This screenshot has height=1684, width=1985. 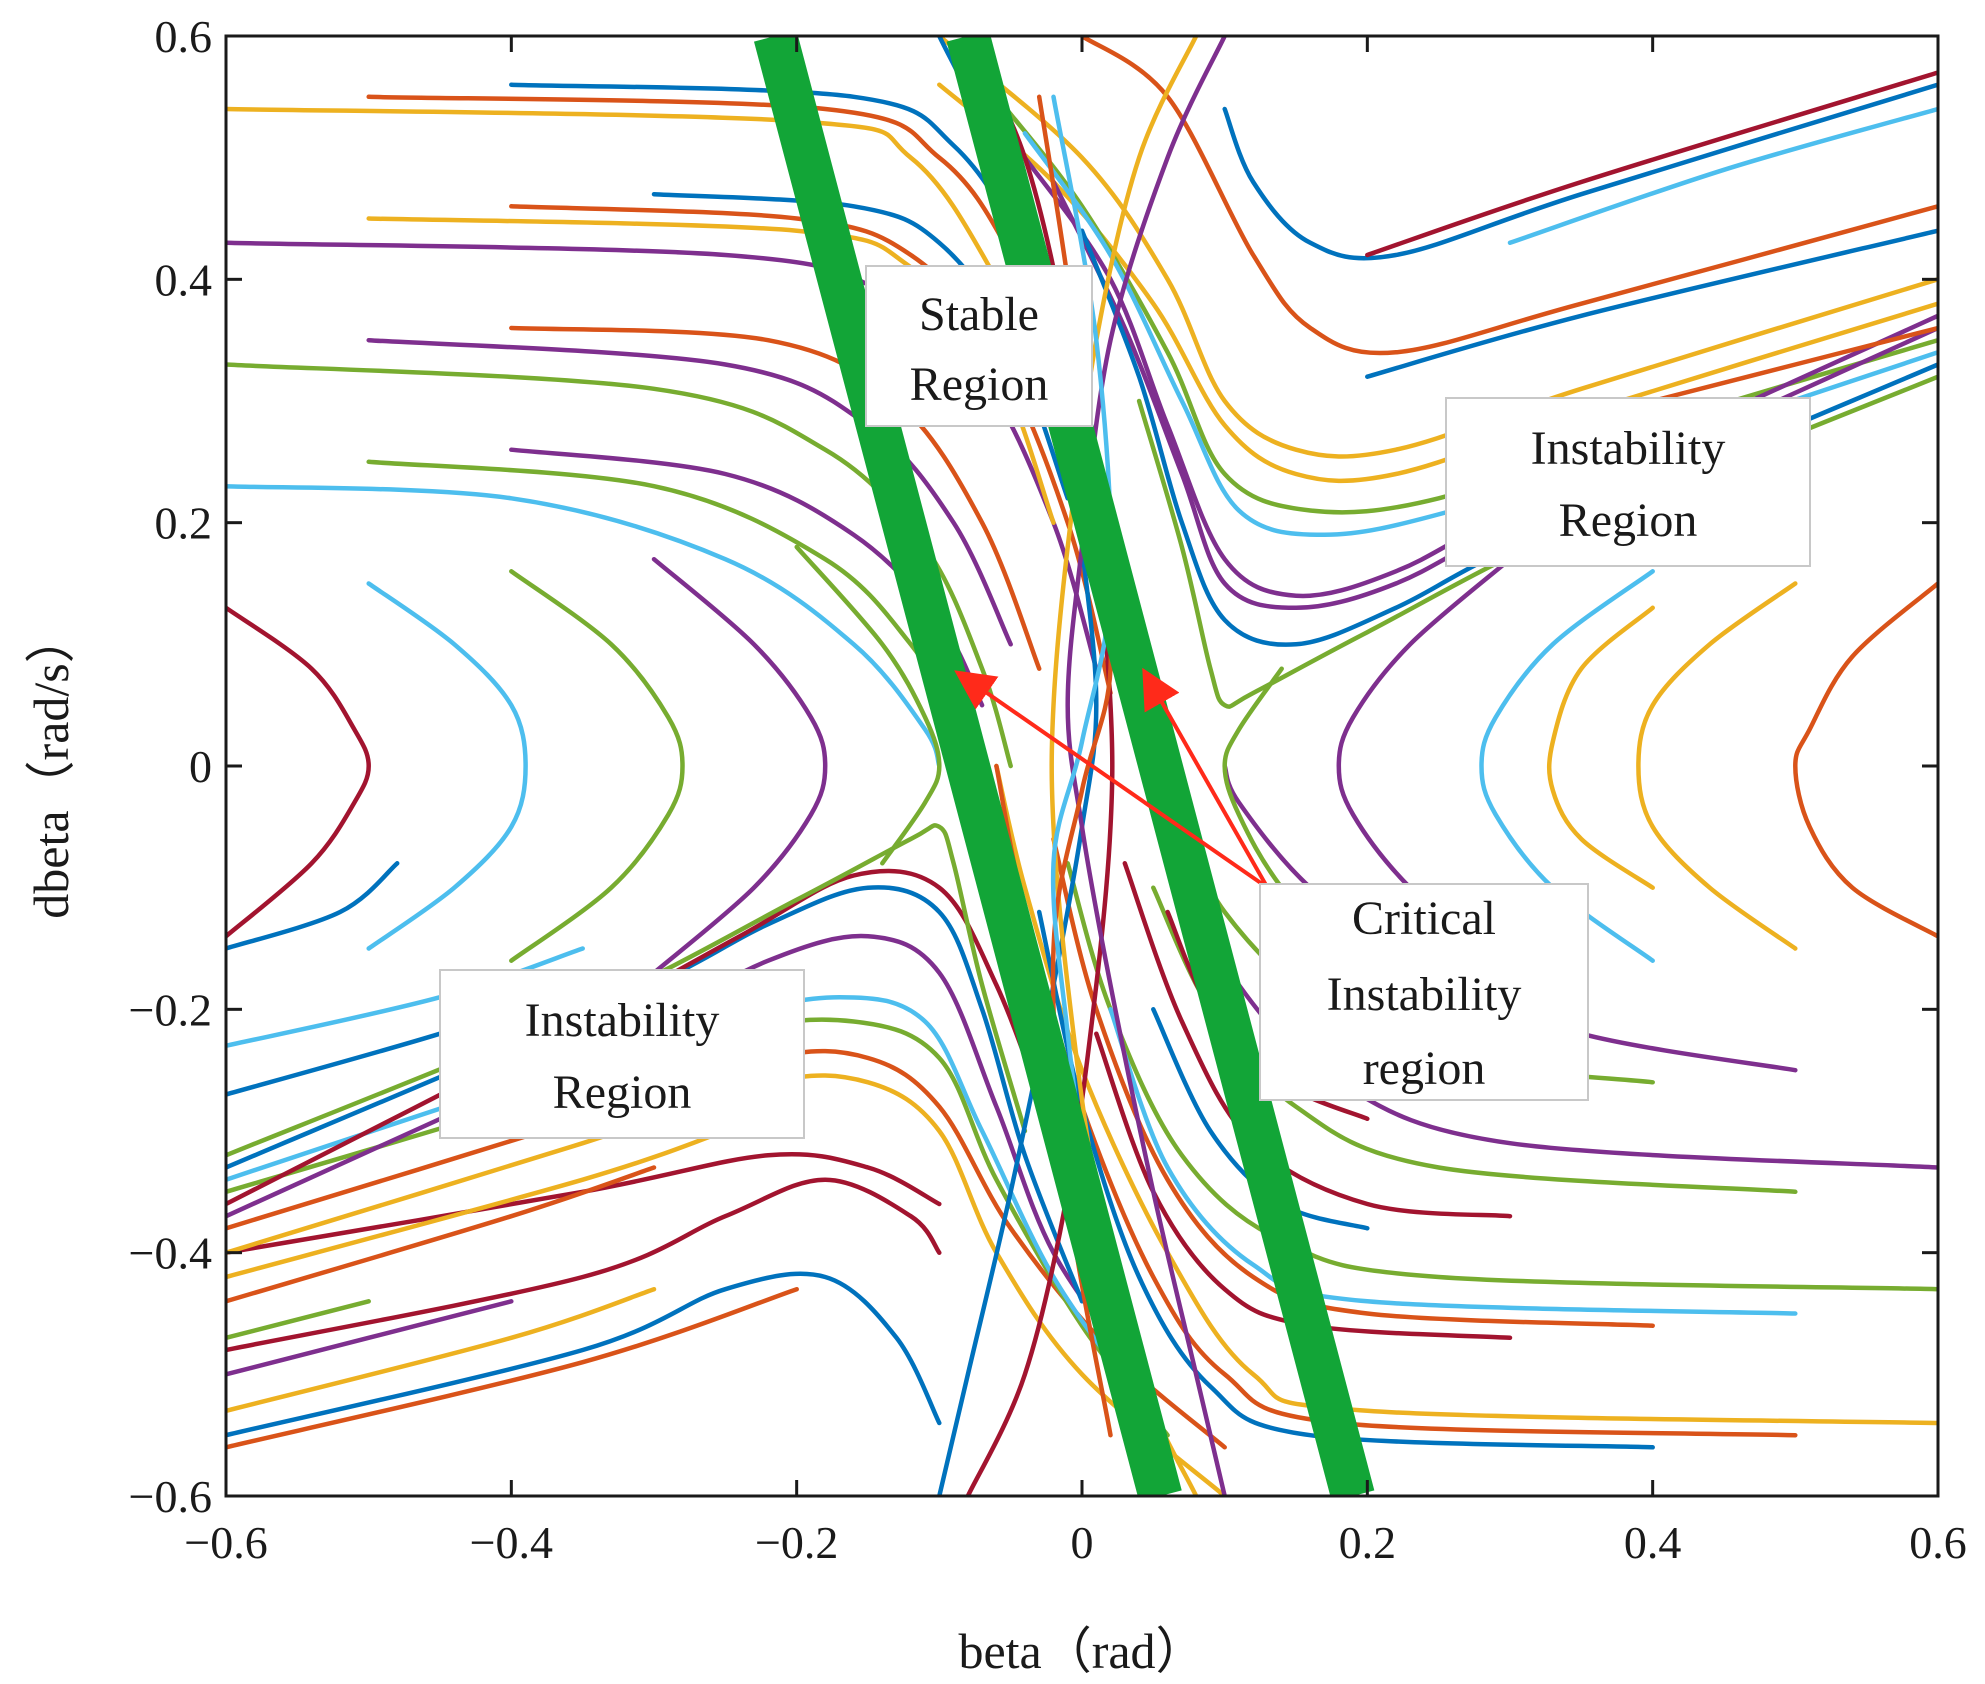 What do you see at coordinates (979, 346) in the screenshot?
I see `annotation-stable-region: Stable Region` at bounding box center [979, 346].